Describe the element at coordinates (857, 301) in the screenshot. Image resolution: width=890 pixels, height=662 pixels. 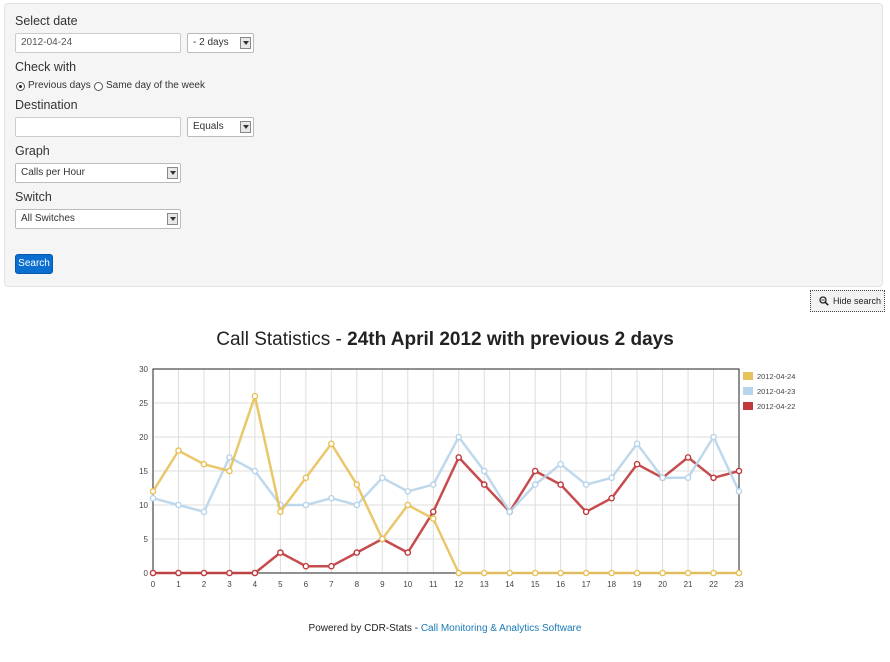
I see `hide-search-label: Hide search` at that location.